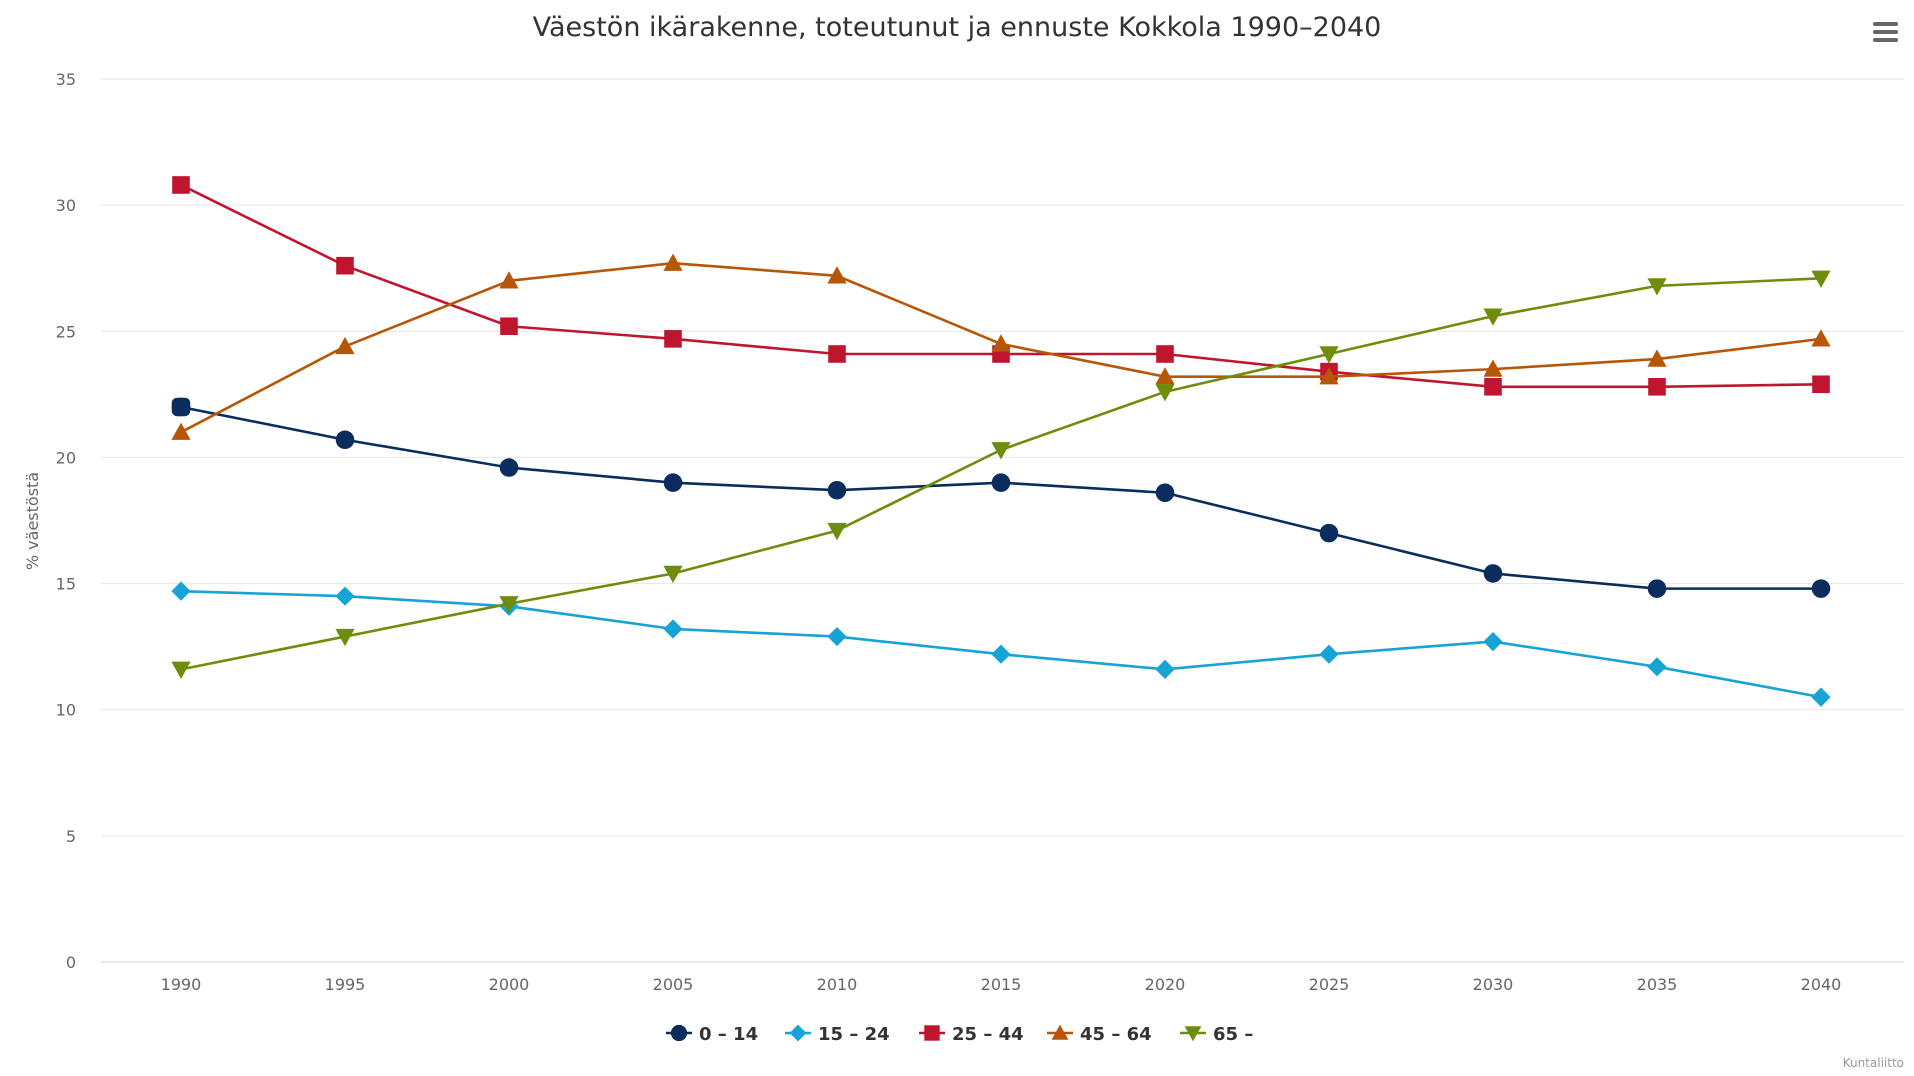  Describe the element at coordinates (71, 836) in the screenshot. I see `y-tick-label: 5` at that location.